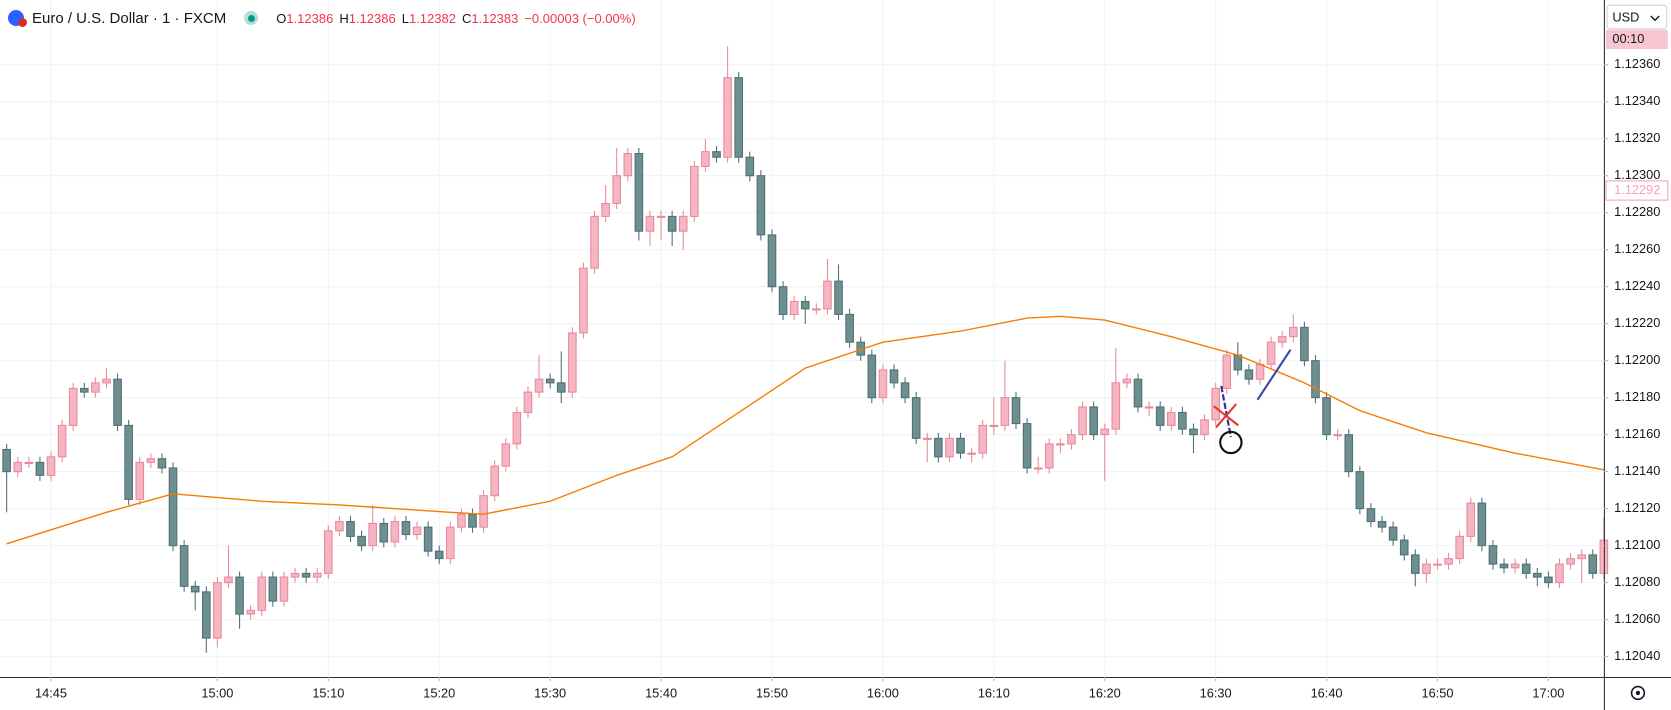 This screenshot has height=710, width=1671. What do you see at coordinates (1216, 692) in the screenshot?
I see `x-tick-label: 16:30` at bounding box center [1216, 692].